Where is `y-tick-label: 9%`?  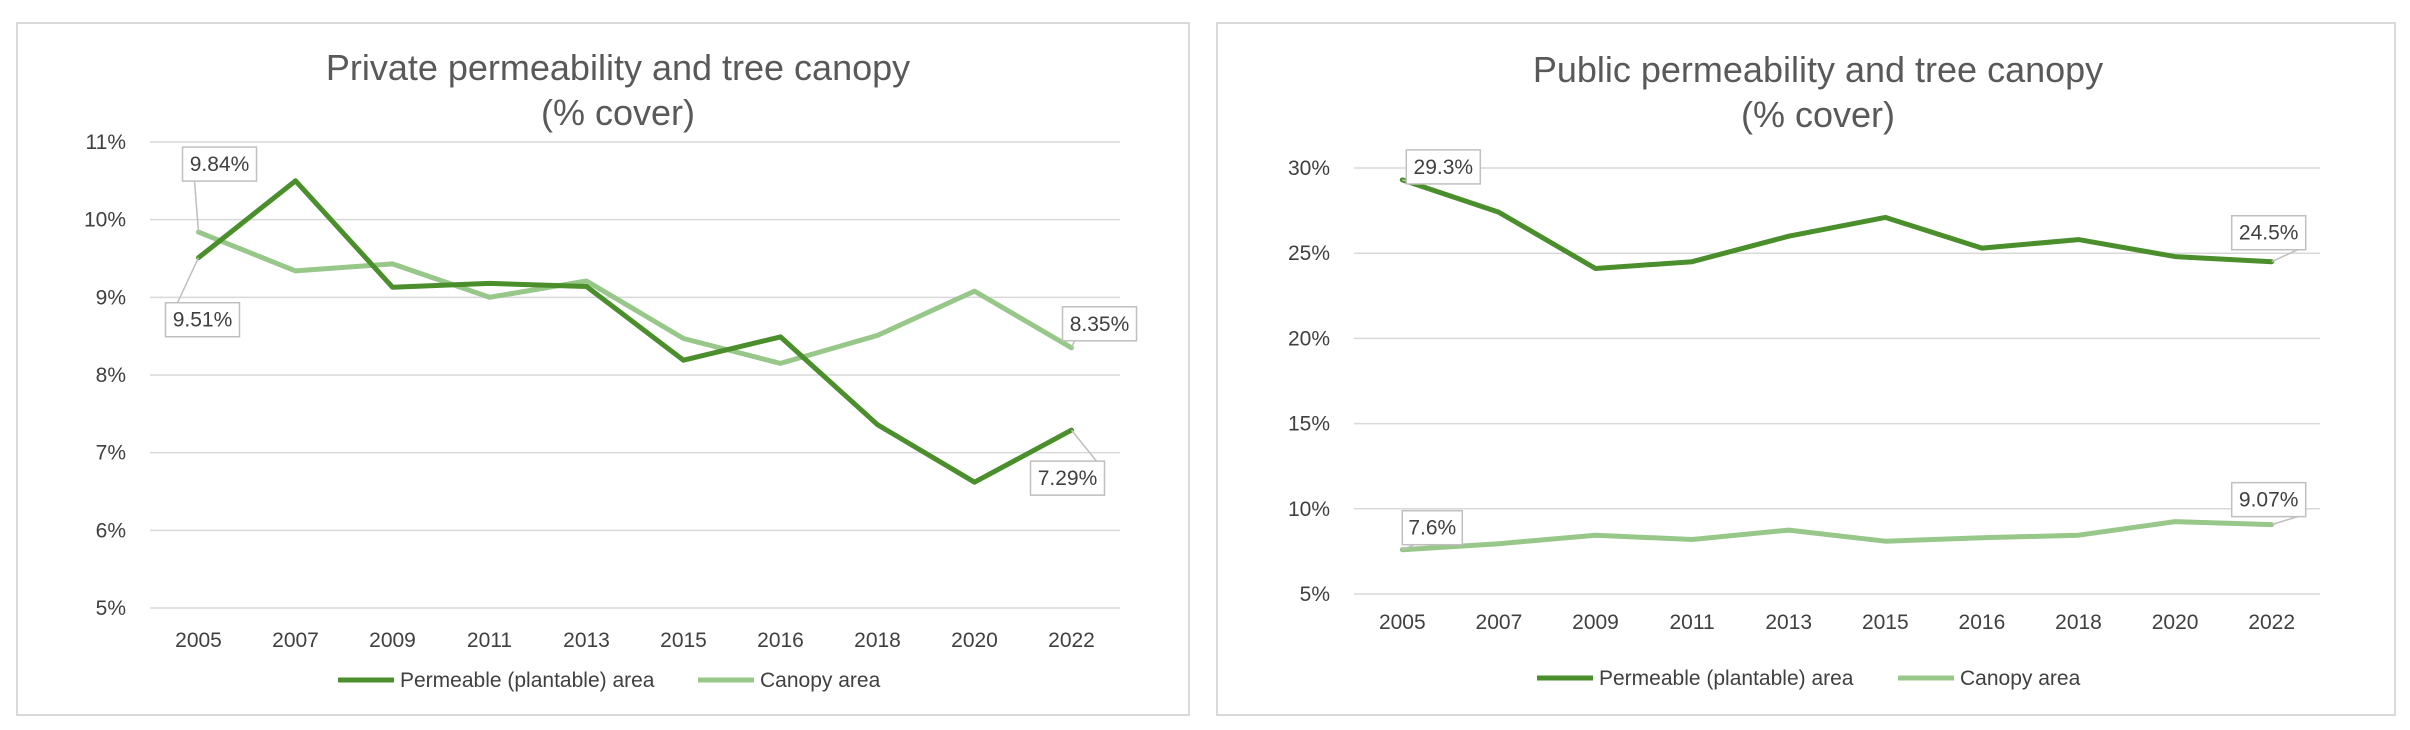 y-tick-label: 9% is located at coordinates (111, 297).